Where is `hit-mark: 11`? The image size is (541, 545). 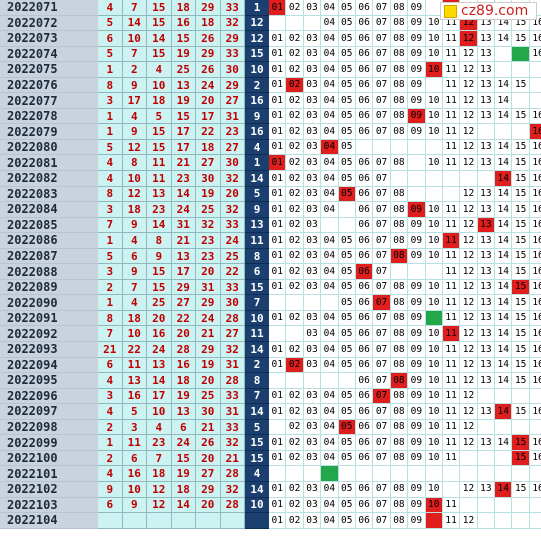
hit-mark: 11 is located at coordinates (451, 241).